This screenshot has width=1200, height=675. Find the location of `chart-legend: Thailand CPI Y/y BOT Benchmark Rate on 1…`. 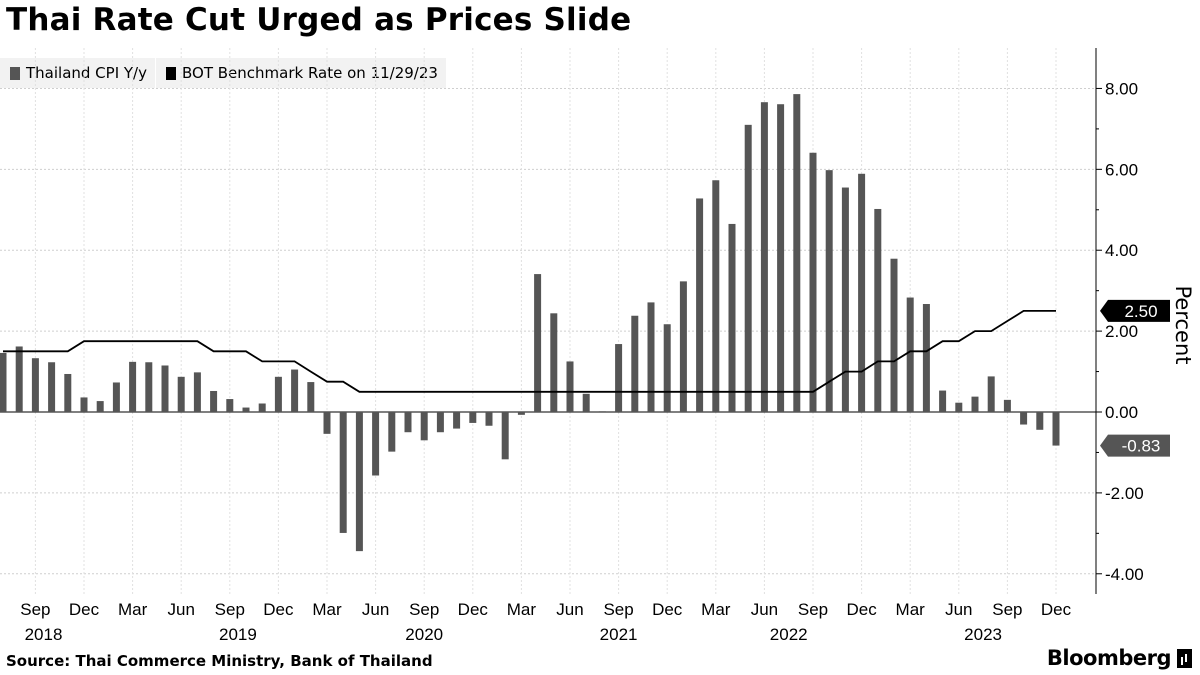

chart-legend: Thailand CPI Y/y BOT Benchmark Rate on 1… is located at coordinates (223, 73).